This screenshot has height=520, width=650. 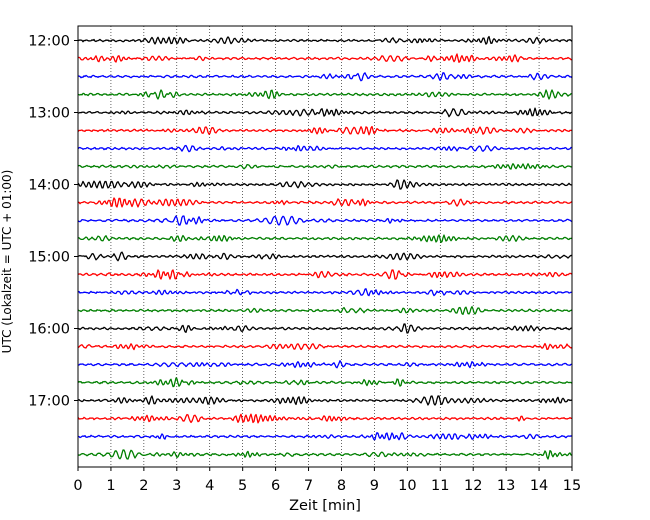 I want to click on x-tick-label: 13, so click(x=506, y=486).